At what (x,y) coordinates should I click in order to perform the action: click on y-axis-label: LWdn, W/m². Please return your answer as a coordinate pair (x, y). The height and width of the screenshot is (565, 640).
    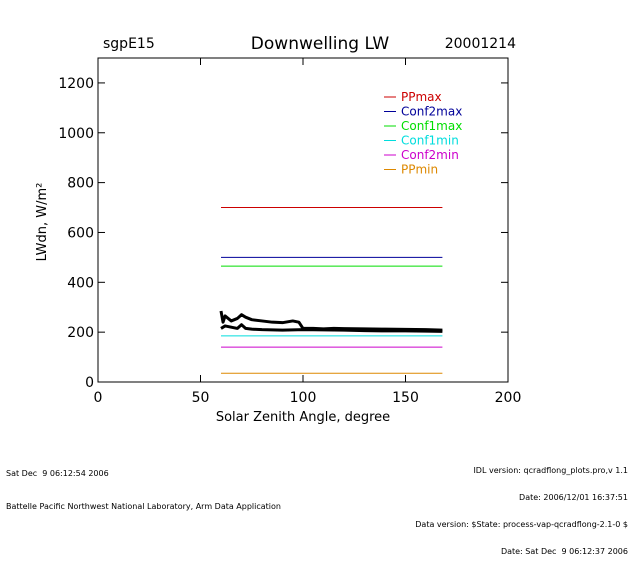
    Looking at the image, I should click on (42, 222).